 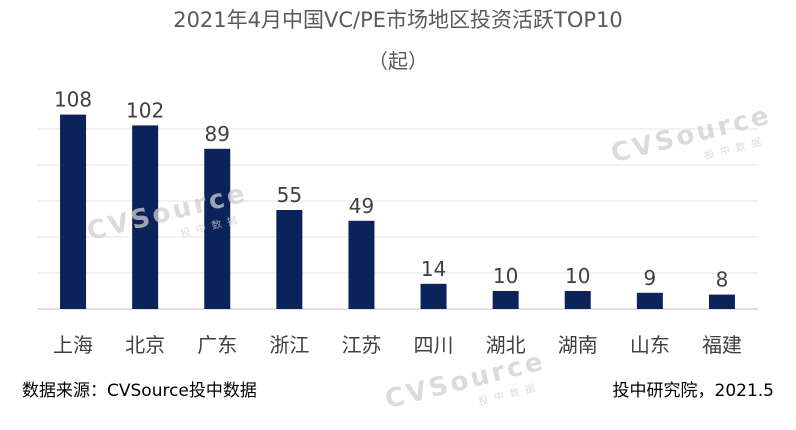 What do you see at coordinates (73, 100) in the screenshot?
I see `data-label: 108` at bounding box center [73, 100].